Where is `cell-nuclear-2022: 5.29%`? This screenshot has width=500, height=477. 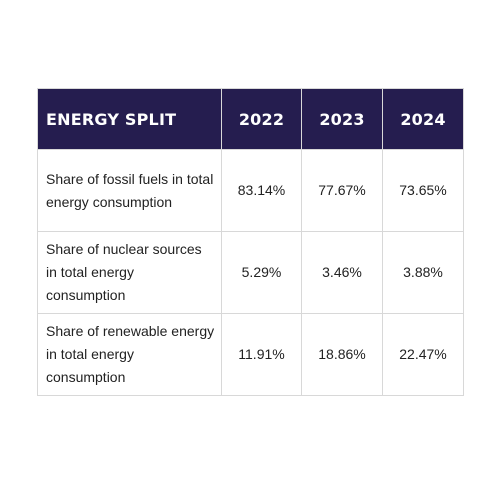 cell-nuclear-2022: 5.29% is located at coordinates (261, 272).